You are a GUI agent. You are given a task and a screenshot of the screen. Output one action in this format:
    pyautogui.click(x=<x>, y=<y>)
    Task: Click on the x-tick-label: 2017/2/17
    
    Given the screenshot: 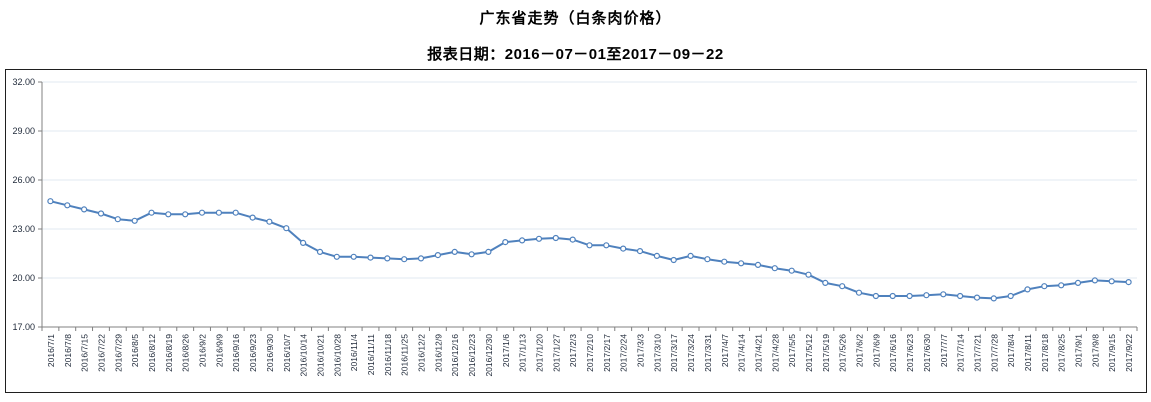 What is the action you would take?
    pyautogui.click(x=607, y=353)
    